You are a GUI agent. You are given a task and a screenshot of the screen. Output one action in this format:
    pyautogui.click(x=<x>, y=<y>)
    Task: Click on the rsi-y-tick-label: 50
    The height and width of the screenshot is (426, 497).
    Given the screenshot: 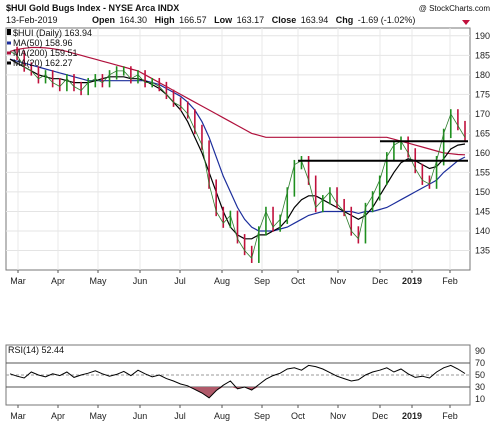 What is the action you would take?
    pyautogui.click(x=480, y=375)
    